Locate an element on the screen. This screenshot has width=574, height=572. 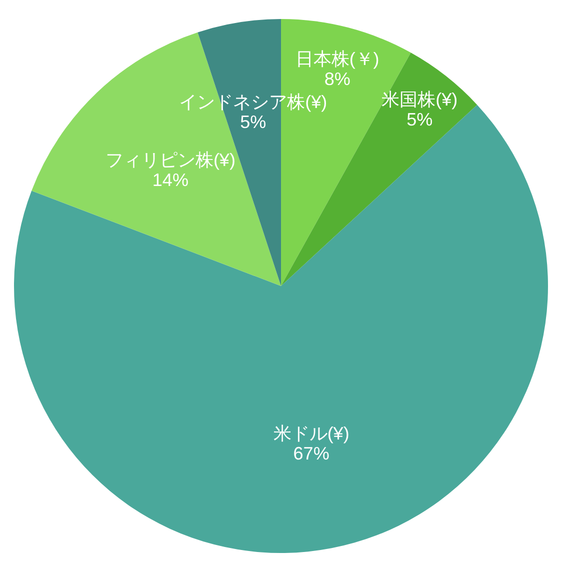
slice-label: 米国株(¥) is located at coordinates (420, 100).